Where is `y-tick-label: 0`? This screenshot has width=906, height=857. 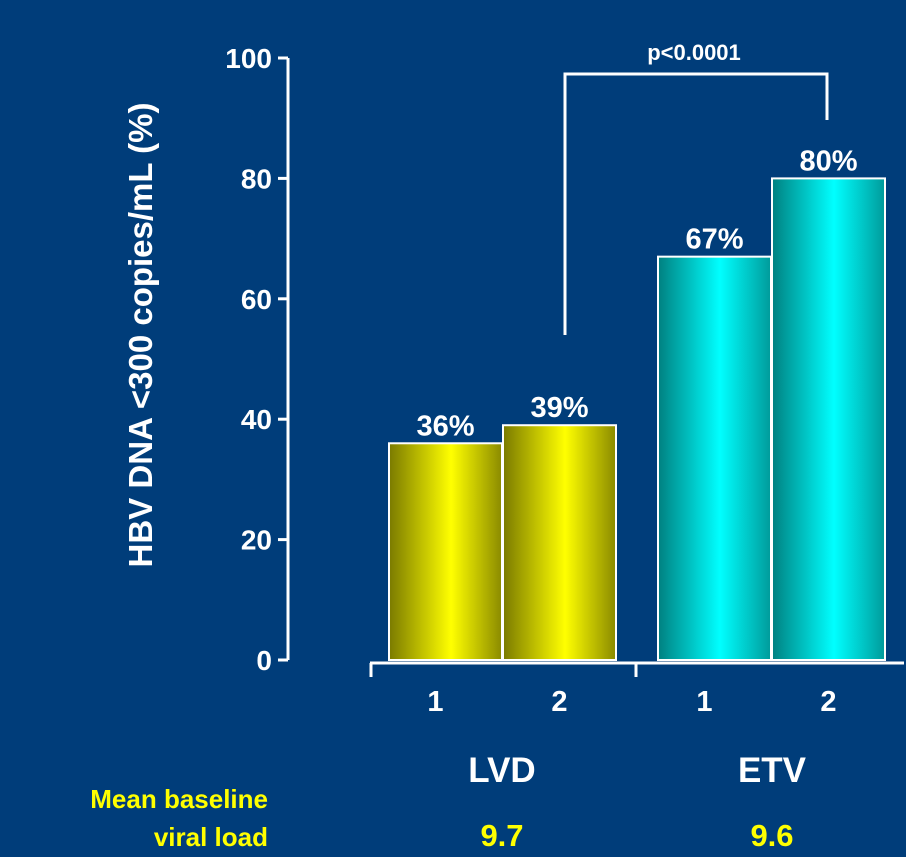 y-tick-label: 0 is located at coordinates (264, 660).